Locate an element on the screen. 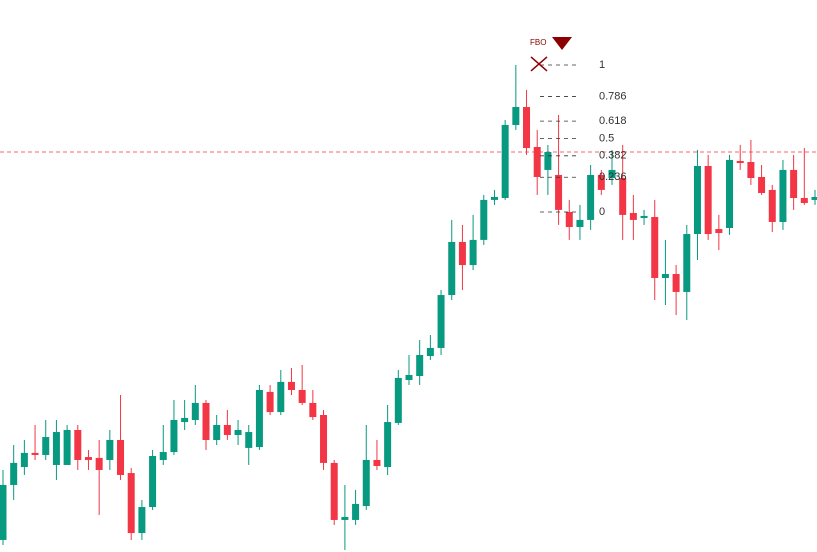 This screenshot has height=552, width=817. fib-signal-arrow is located at coordinates (562, 43).